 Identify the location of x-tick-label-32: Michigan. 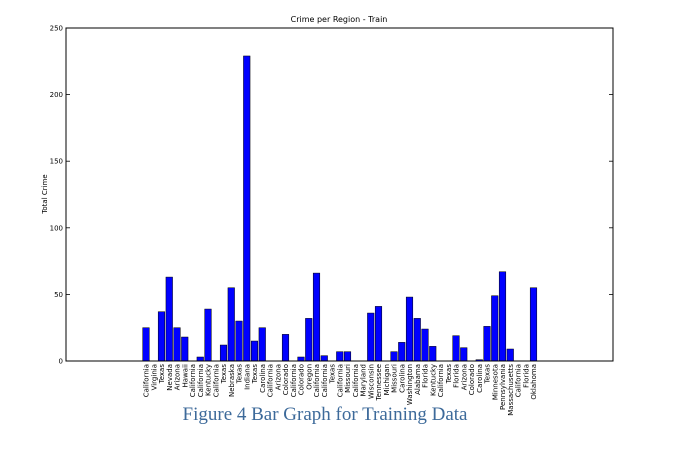
(387, 379).